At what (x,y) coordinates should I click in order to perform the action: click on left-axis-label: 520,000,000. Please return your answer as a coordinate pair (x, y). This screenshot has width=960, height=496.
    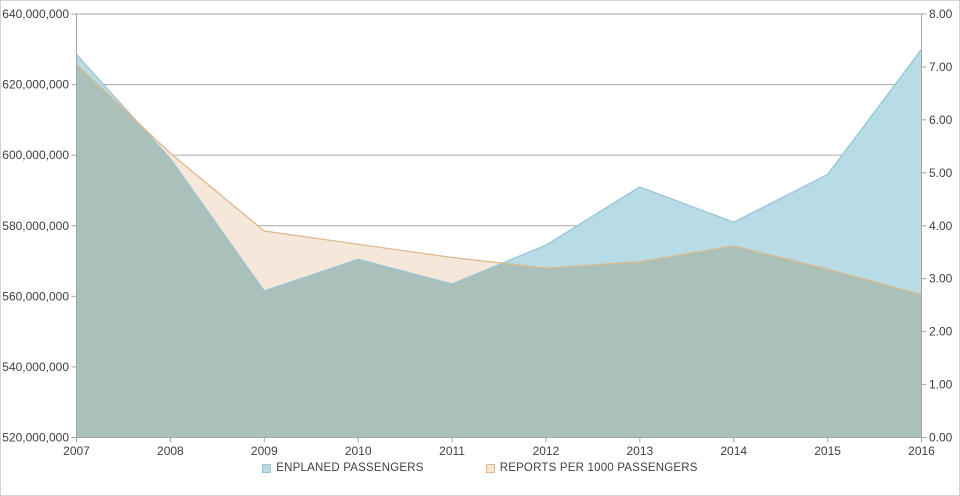
    Looking at the image, I should click on (35, 438).